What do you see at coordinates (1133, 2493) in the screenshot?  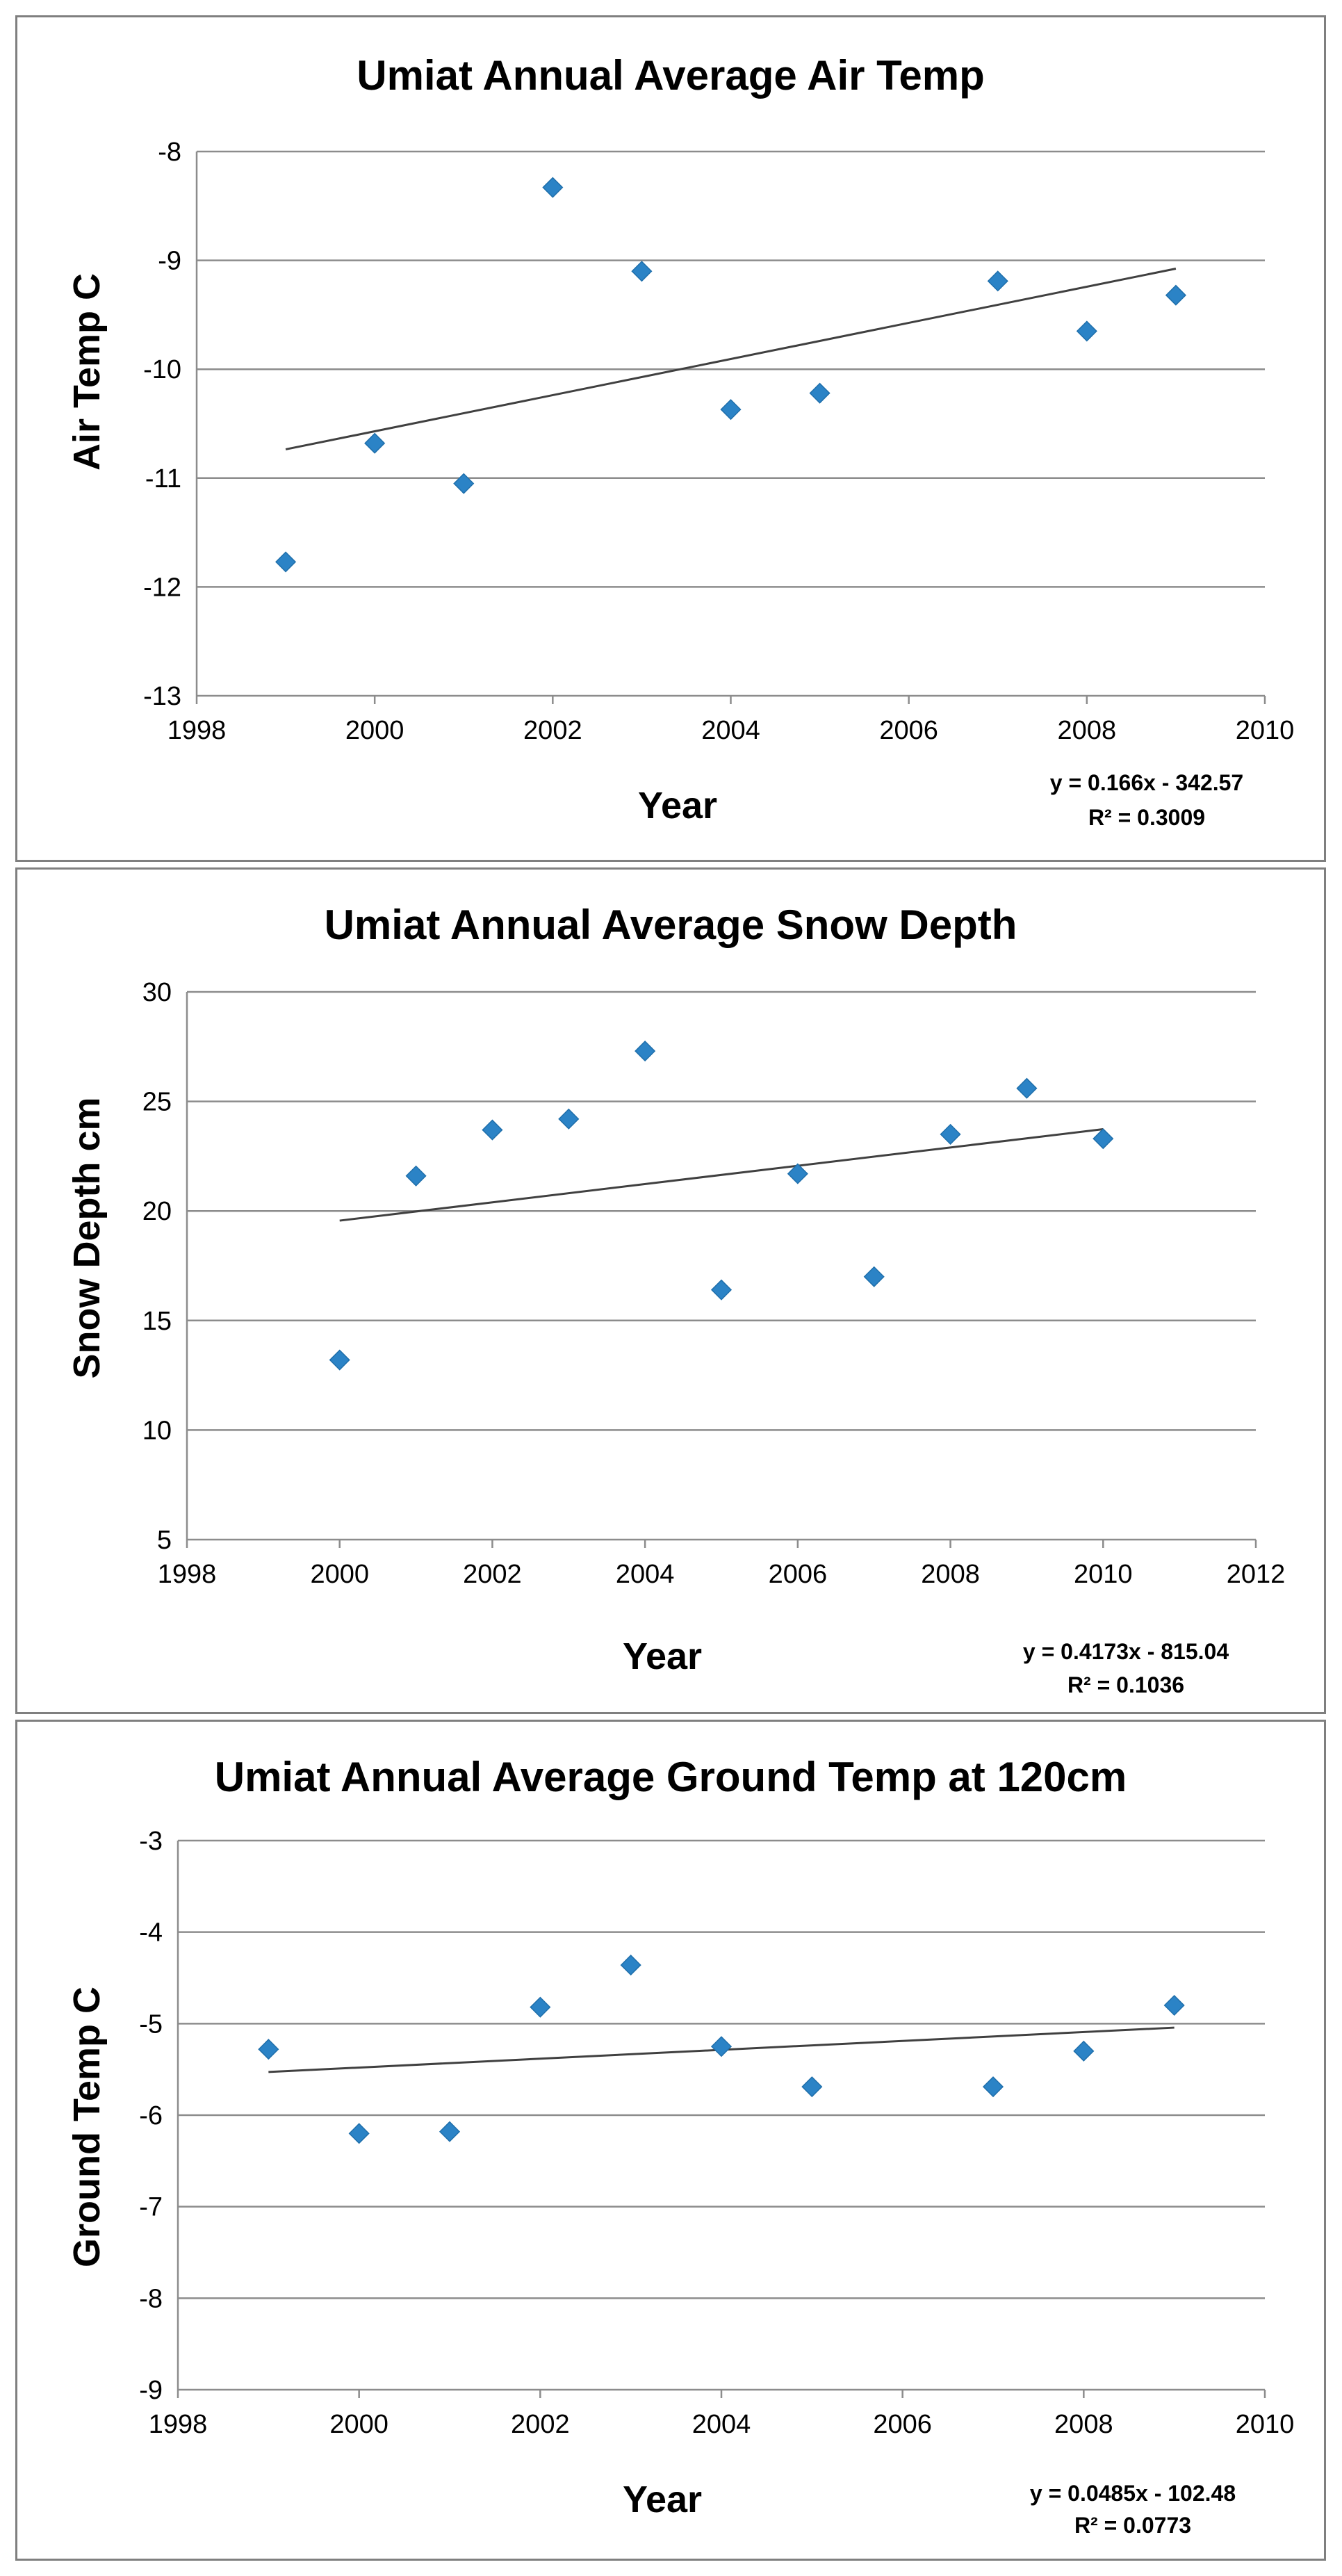 I see `trendline-equation: y = 0.0485x - 102.48` at bounding box center [1133, 2493].